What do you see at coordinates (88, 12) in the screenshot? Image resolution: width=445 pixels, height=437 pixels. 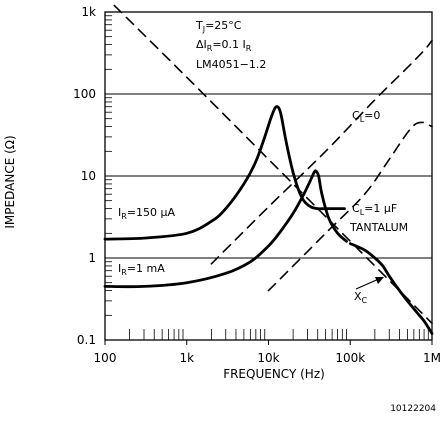 I see `y-tick-label: 1k` at bounding box center [88, 12].